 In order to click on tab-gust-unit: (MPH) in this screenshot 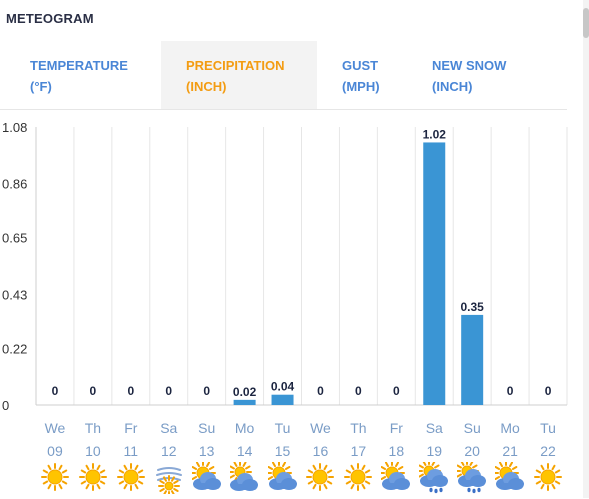, I will do `click(361, 86)`.